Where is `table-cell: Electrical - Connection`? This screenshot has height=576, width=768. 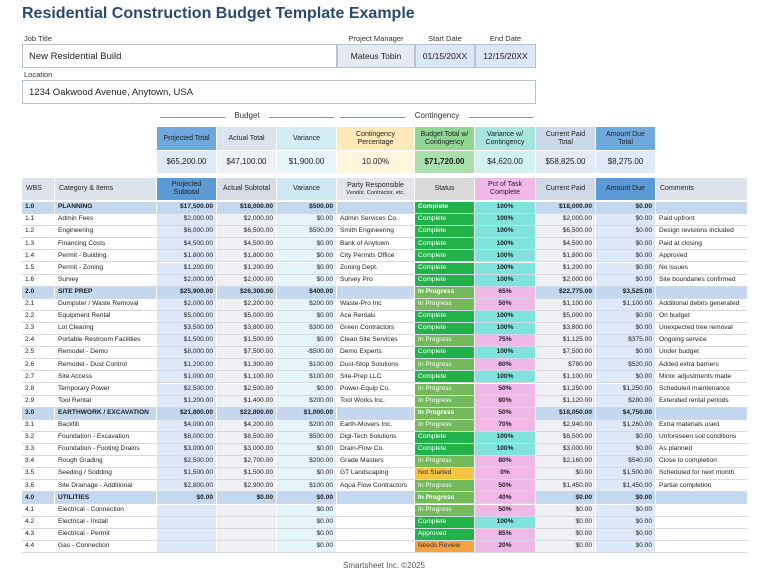
table-cell: Electrical - Connection is located at coordinates (106, 510).